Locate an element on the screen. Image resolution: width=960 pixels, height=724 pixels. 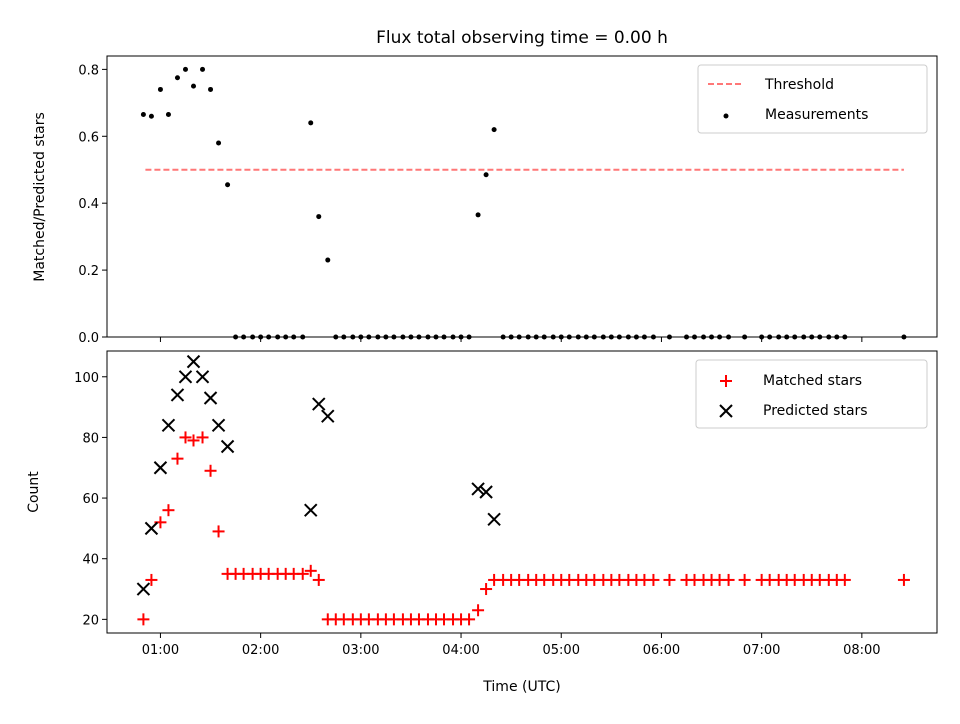
top-legend: Threshold Measurements is located at coordinates (812, 99).